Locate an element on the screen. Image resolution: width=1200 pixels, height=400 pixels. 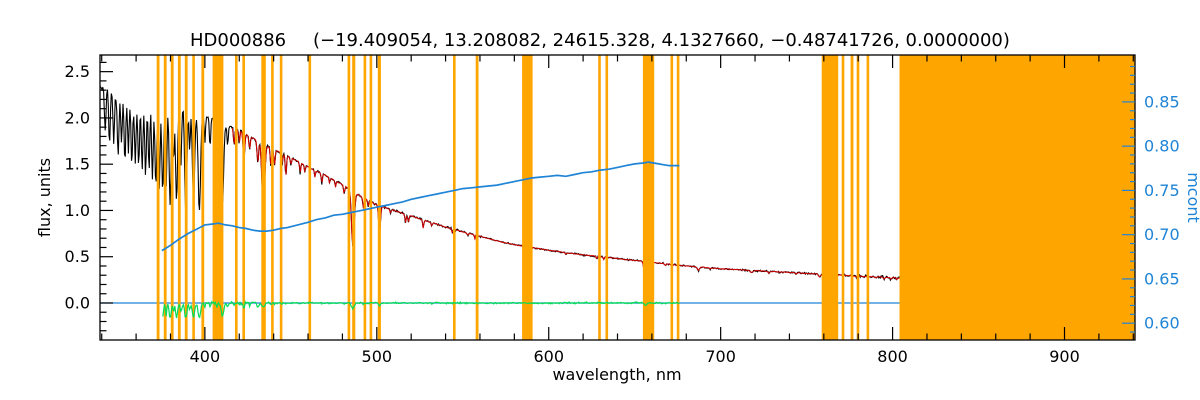
y-right-tick-label: 0.85 is located at coordinates (1162, 101).